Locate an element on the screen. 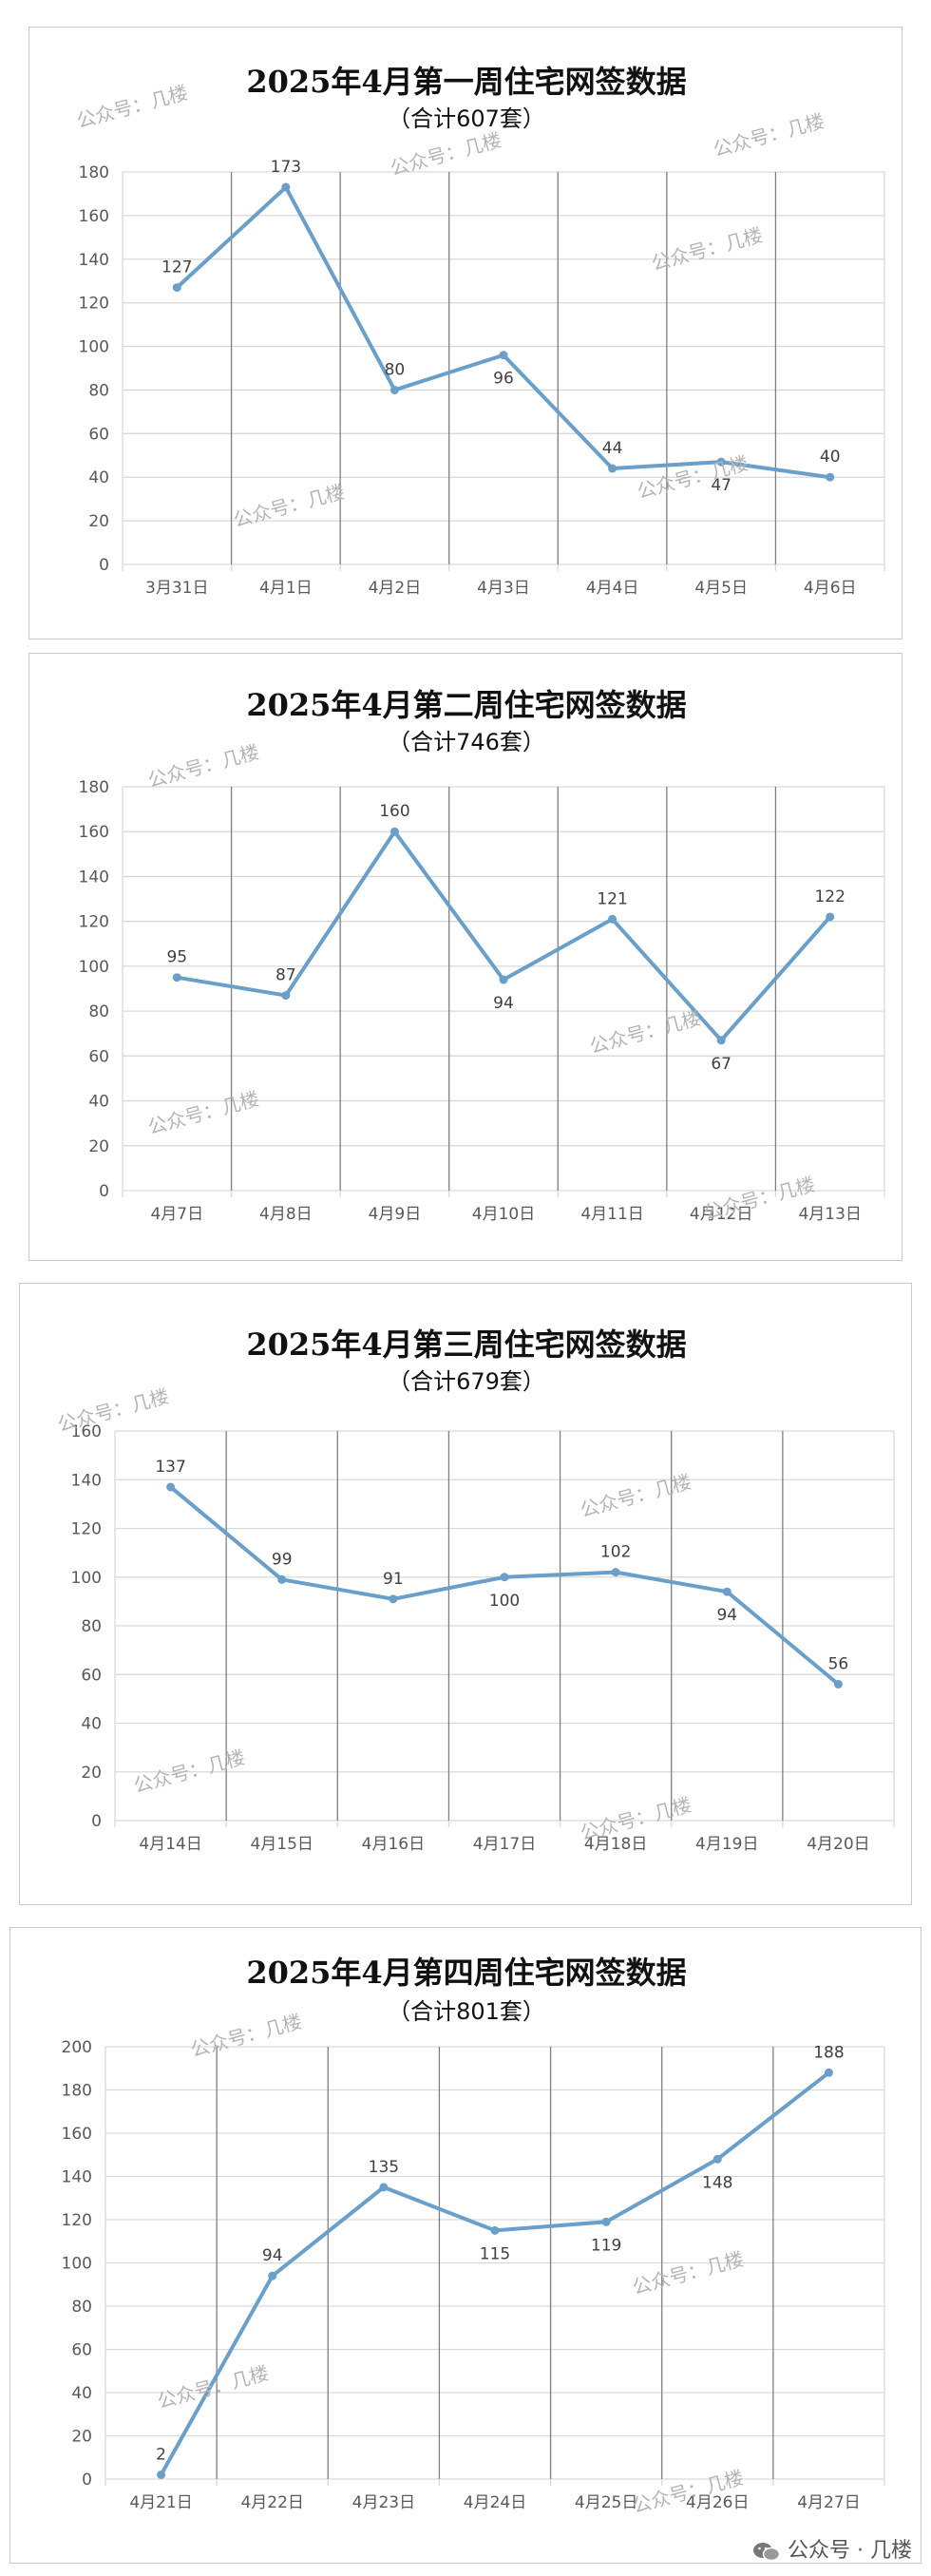  x-tick-label: 4月19日 is located at coordinates (726, 1844).